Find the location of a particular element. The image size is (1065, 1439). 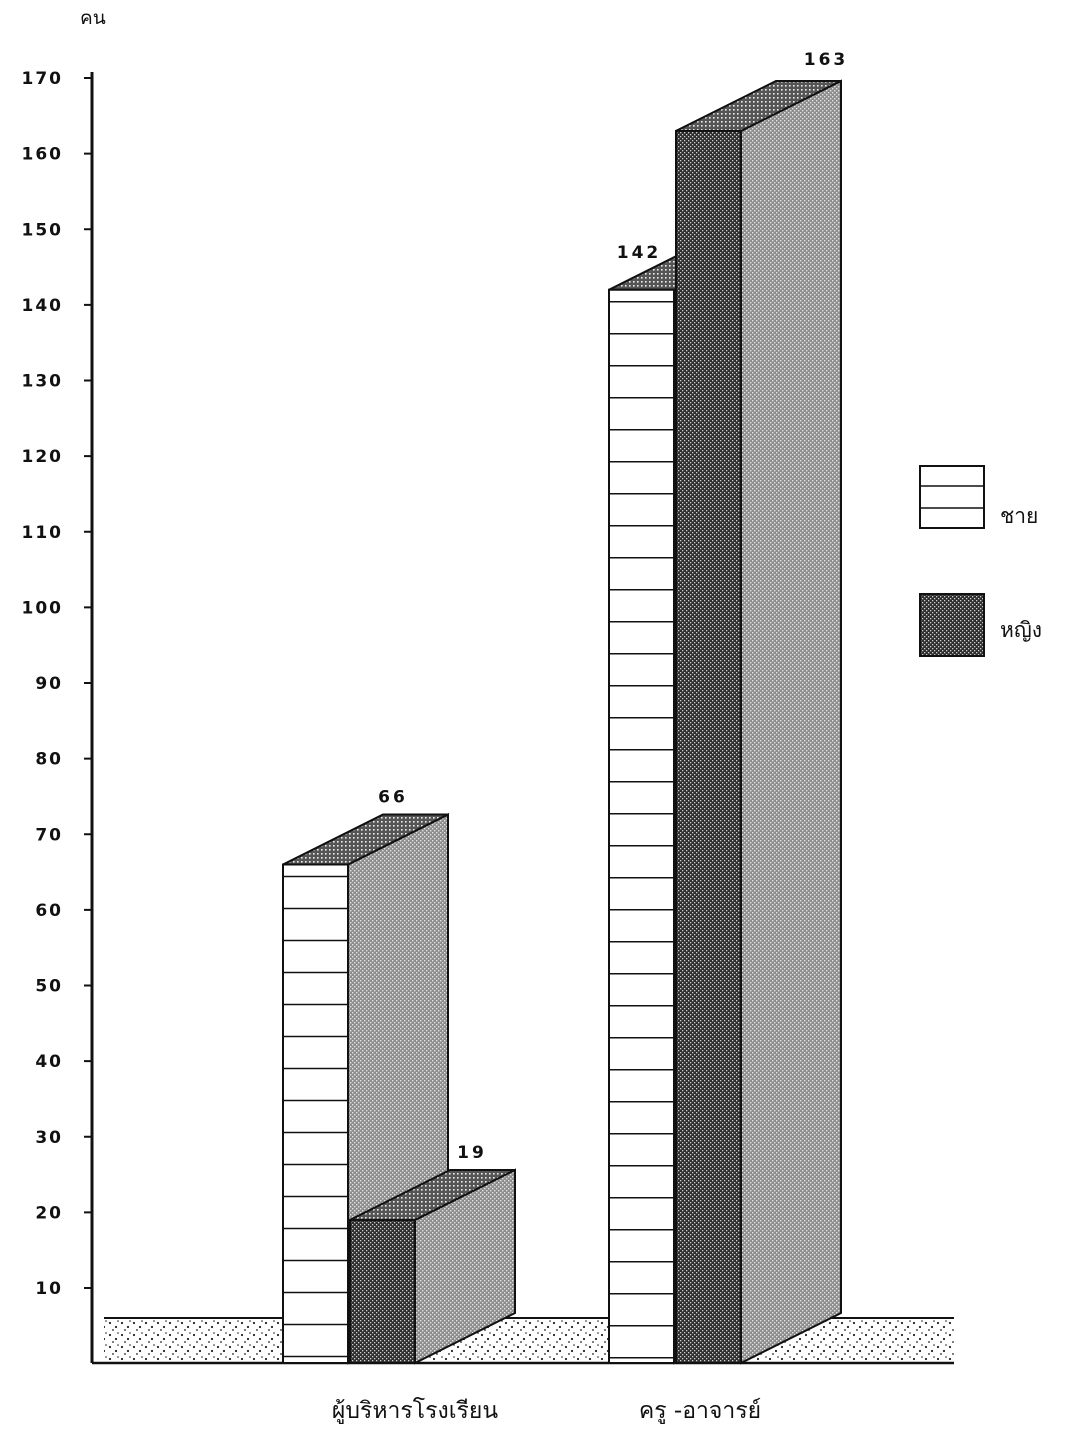

y-tick-label: 10 is located at coordinates (49, 1289).